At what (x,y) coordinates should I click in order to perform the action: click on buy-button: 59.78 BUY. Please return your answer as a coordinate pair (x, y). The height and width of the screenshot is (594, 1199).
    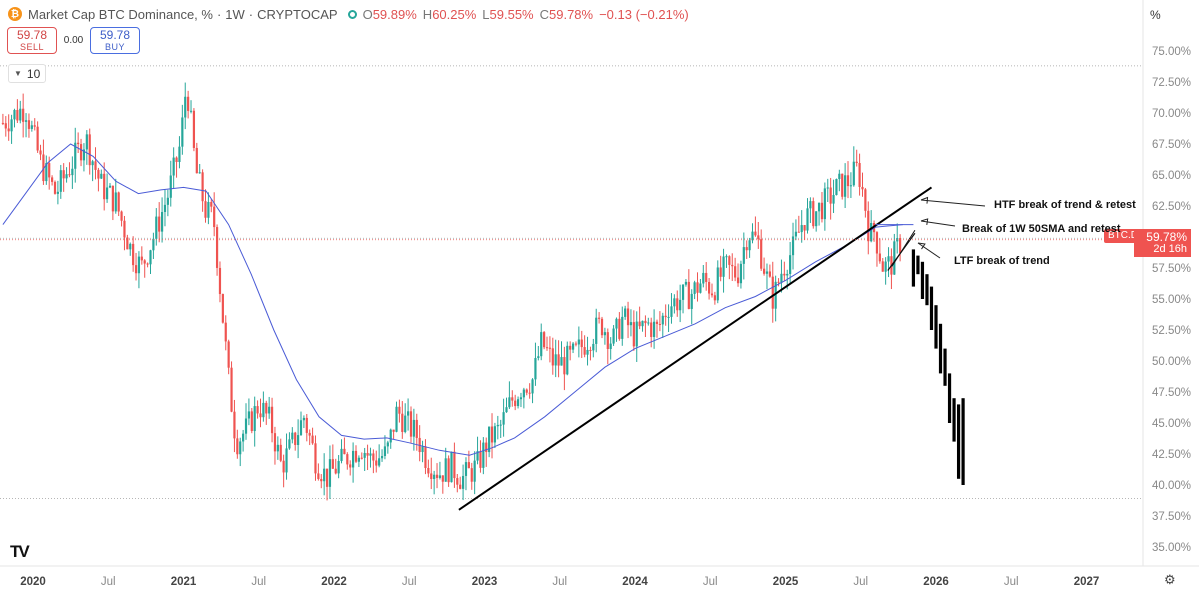
    Looking at the image, I should click on (115, 40).